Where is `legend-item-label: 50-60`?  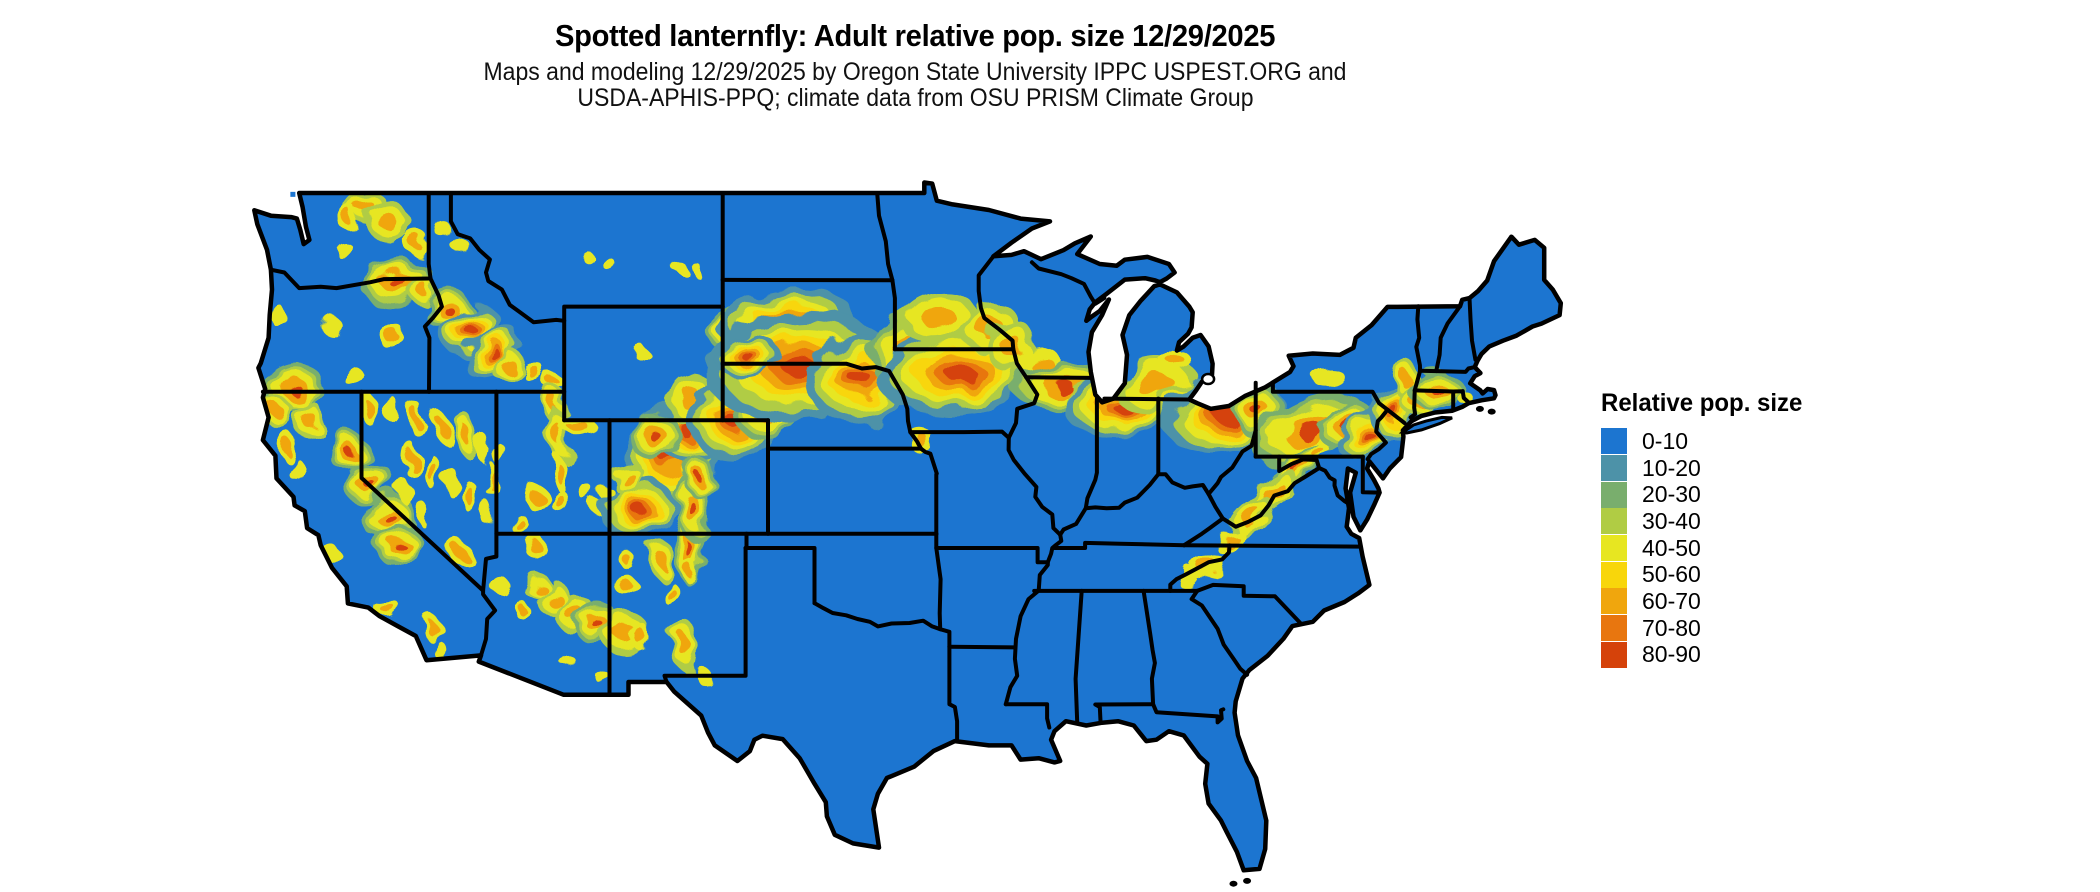
legend-item-label: 50-60 is located at coordinates (1671, 574).